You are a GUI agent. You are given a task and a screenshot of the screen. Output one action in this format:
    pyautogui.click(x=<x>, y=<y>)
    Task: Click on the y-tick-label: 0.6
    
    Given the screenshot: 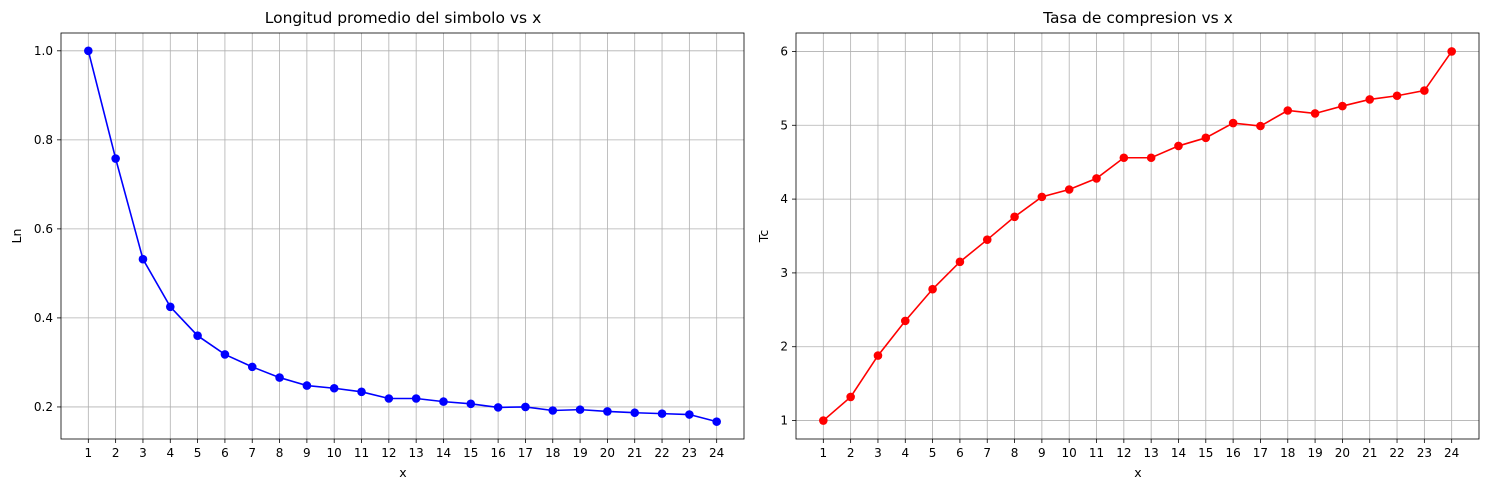 What is the action you would take?
    pyautogui.click(x=43, y=229)
    